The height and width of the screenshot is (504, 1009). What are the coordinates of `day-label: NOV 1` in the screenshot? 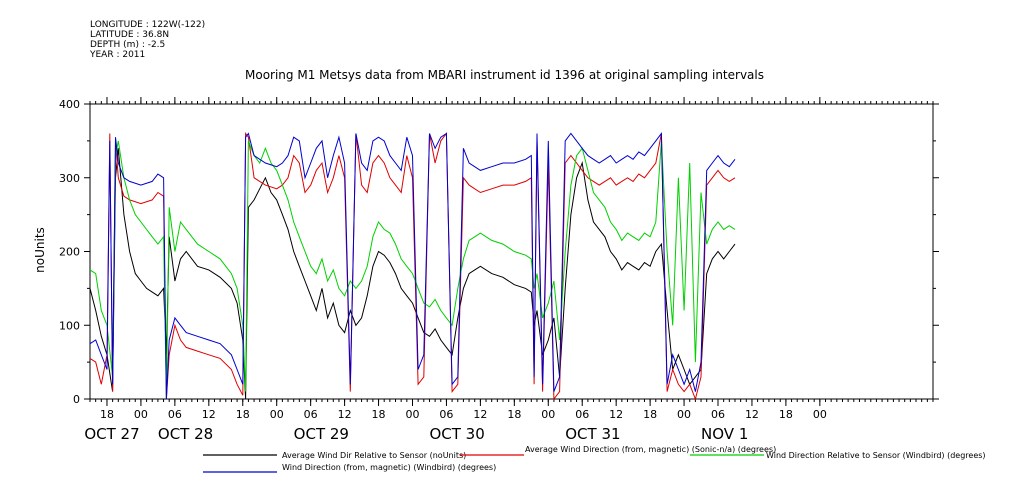 It's located at (724, 434).